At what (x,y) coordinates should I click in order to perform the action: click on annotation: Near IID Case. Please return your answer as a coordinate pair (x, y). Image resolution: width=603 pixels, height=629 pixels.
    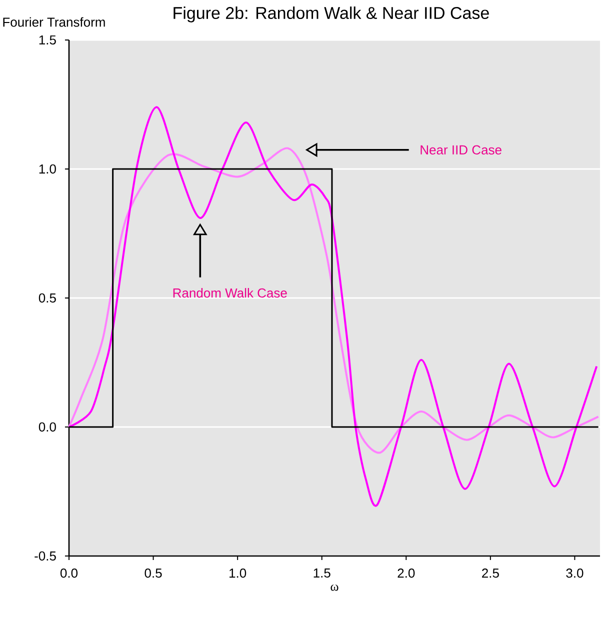
    Looking at the image, I should click on (461, 149).